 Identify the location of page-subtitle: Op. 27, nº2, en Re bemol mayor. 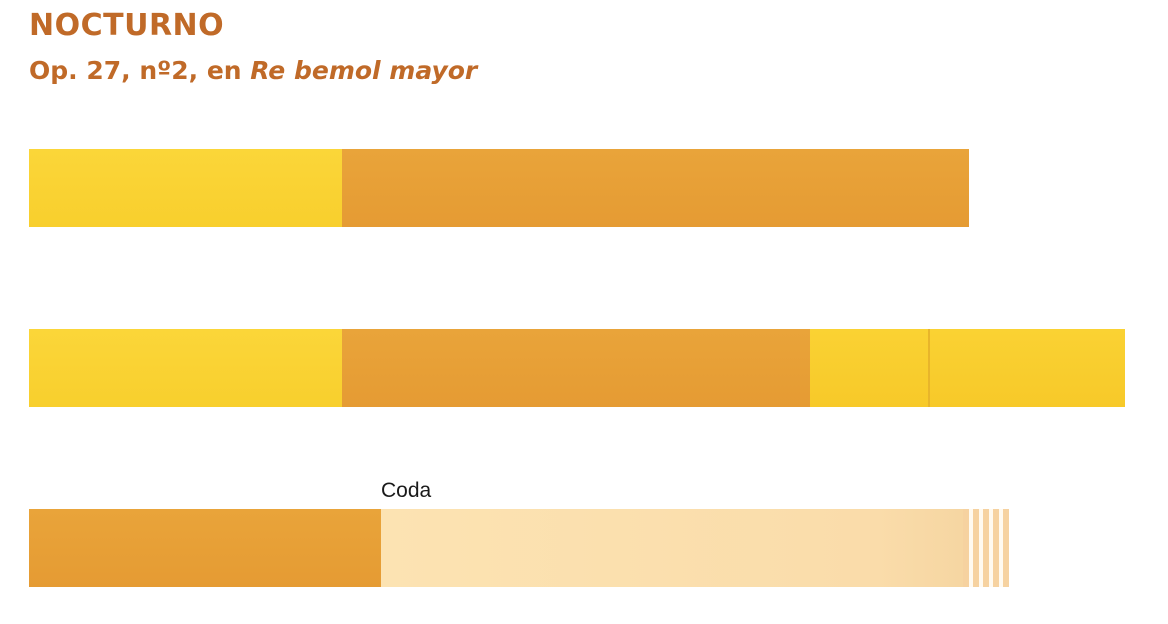
(253, 71).